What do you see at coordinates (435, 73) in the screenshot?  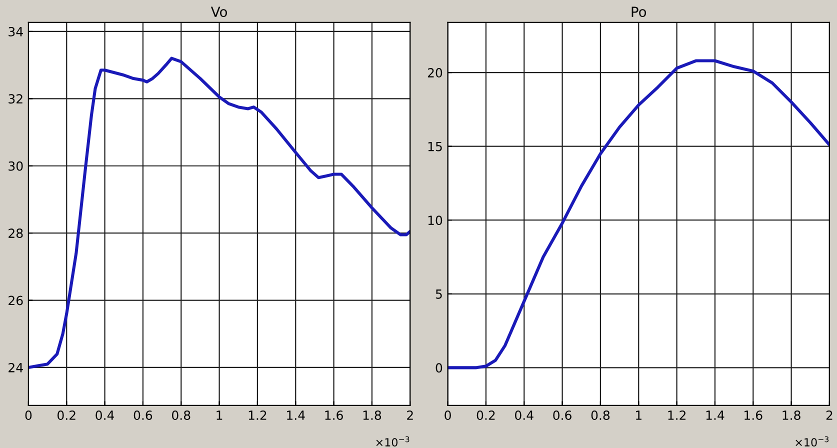 I see `y-tick-label: 20` at bounding box center [435, 73].